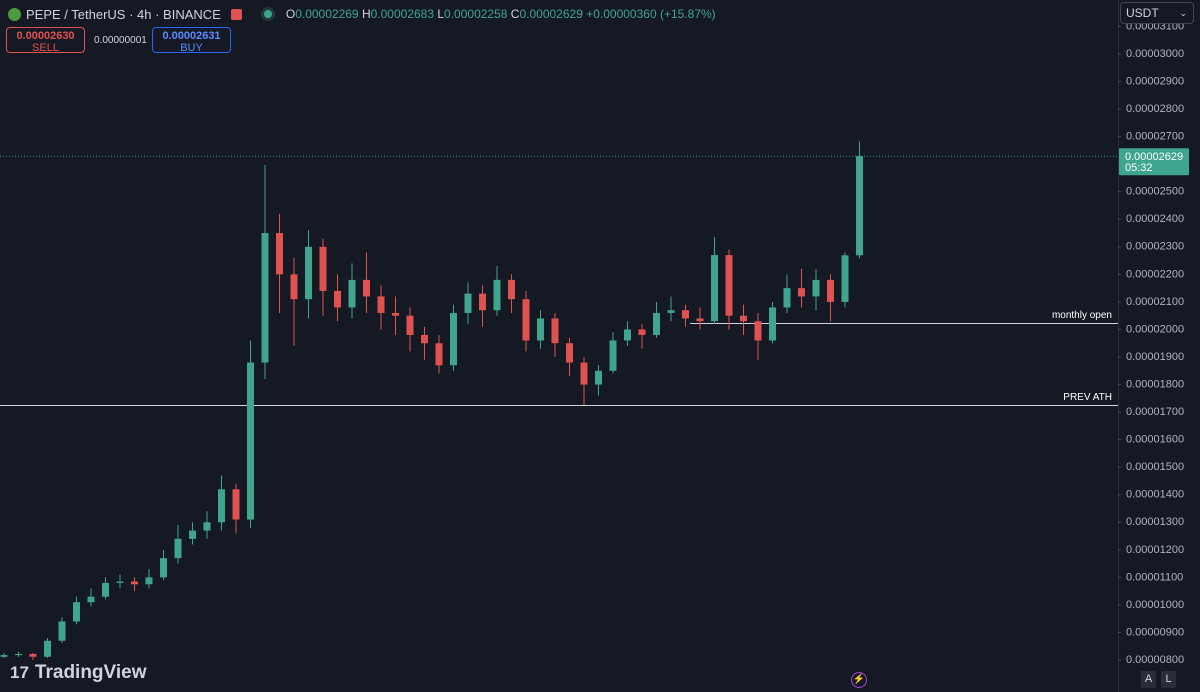  Describe the element at coordinates (1155, 522) in the screenshot. I see `y-tick-label: 0.00001300` at that location.